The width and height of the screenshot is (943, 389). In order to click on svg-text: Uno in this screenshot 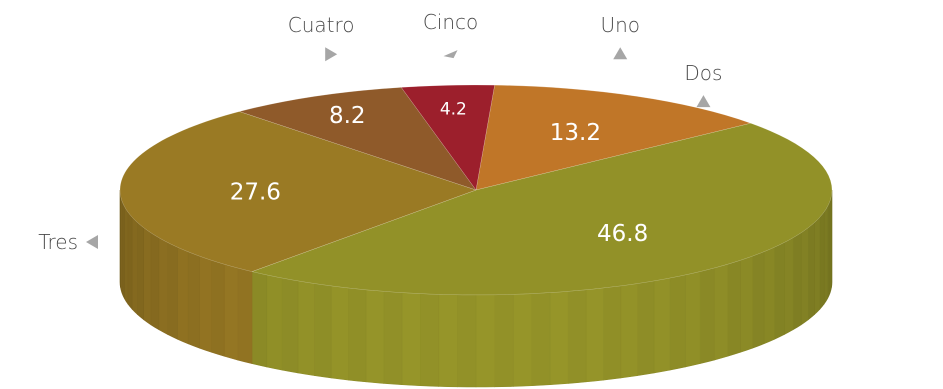, I will do `click(620, 25)`.